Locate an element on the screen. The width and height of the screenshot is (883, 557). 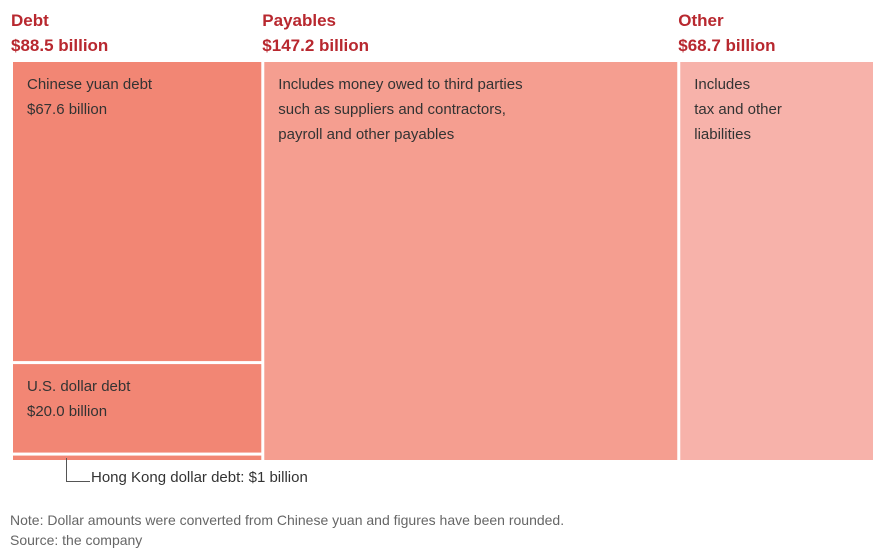
cell-label: U.S. dollar debt is located at coordinates (79, 387).